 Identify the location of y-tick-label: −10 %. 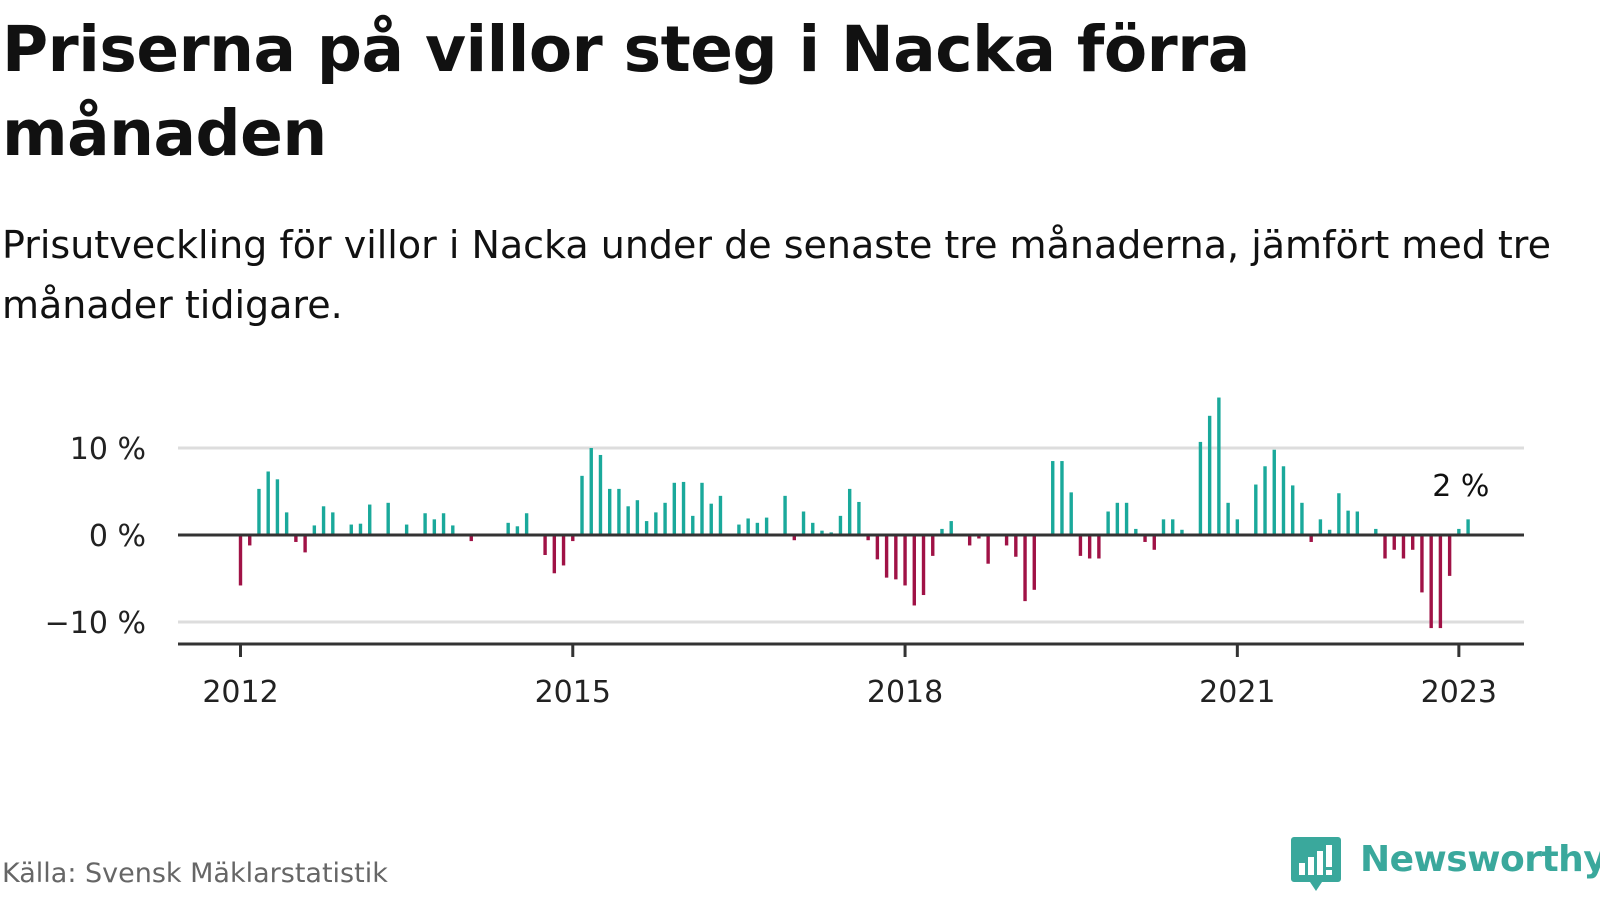
(95, 623).